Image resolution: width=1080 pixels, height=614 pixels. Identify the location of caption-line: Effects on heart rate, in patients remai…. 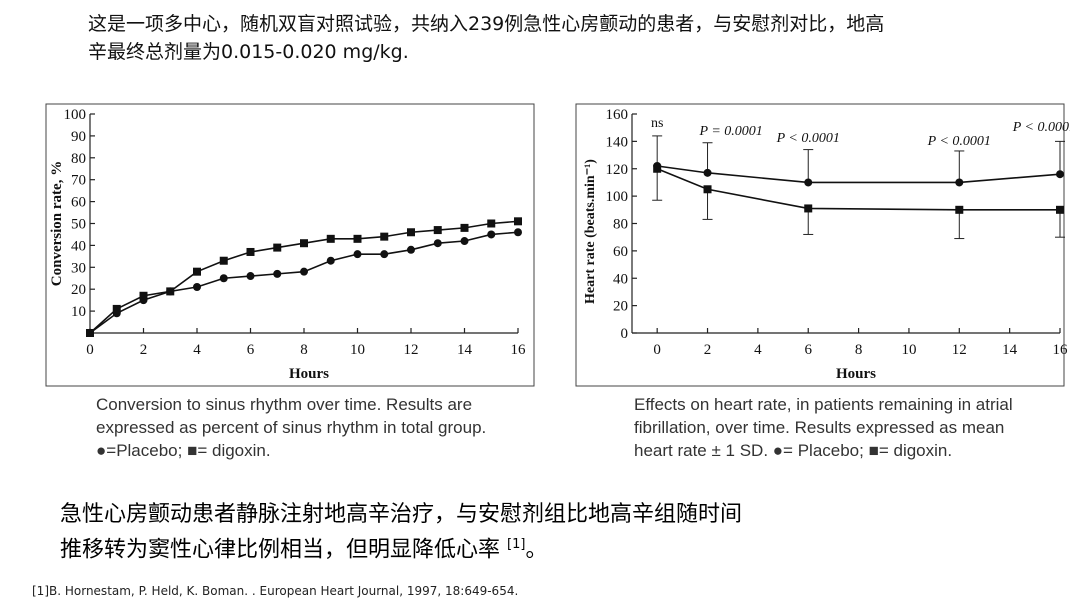
(823, 404).